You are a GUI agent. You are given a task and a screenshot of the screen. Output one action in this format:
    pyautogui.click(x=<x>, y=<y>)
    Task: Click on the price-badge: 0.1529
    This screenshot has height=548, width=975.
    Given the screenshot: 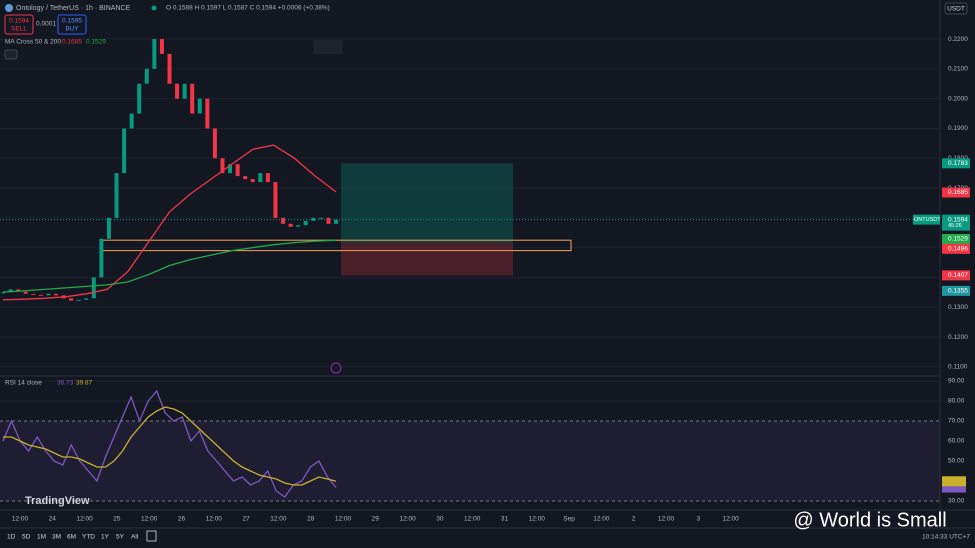 What is the action you would take?
    pyautogui.click(x=958, y=239)
    